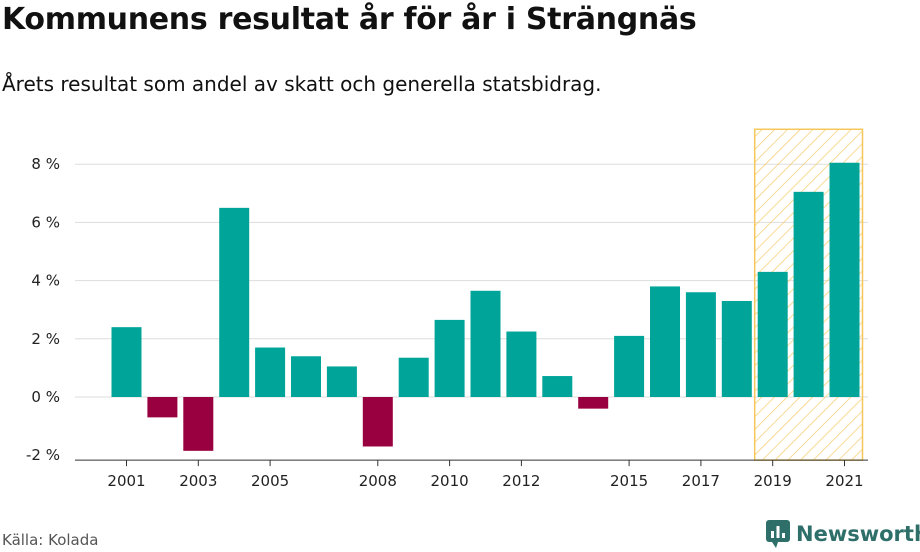 The image size is (920, 552). What do you see at coordinates (778, 534) in the screenshot?
I see `chat-chart-icon` at bounding box center [778, 534].